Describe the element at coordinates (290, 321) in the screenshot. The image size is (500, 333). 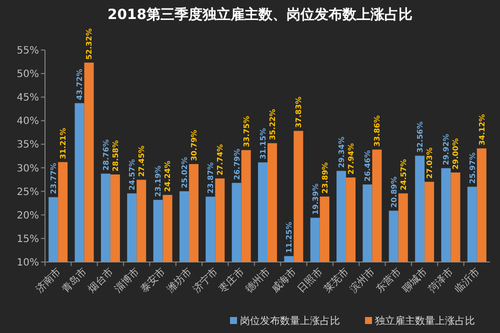
I see `legend-label: 岗位发布数量上涨占比` at that location.